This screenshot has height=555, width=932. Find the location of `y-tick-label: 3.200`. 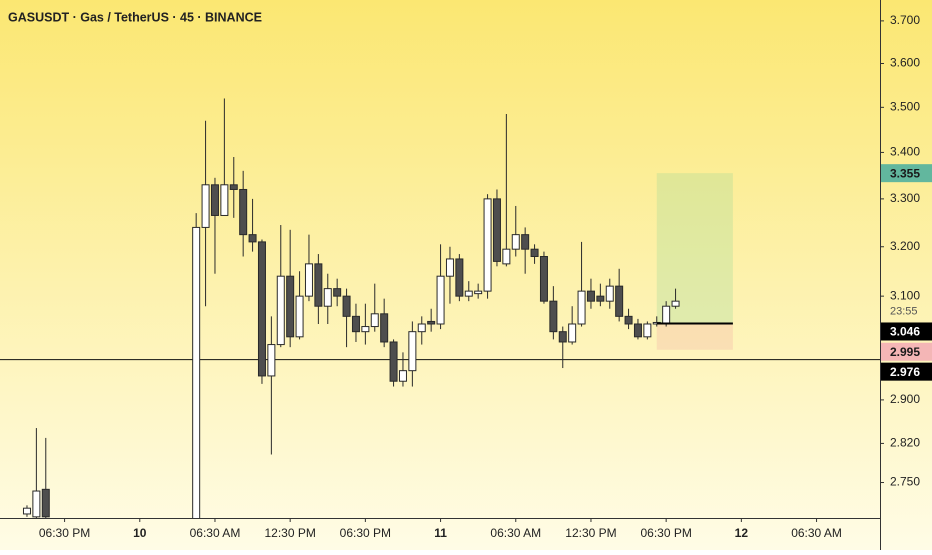

y-tick-label: 3.200 is located at coordinates (905, 246).